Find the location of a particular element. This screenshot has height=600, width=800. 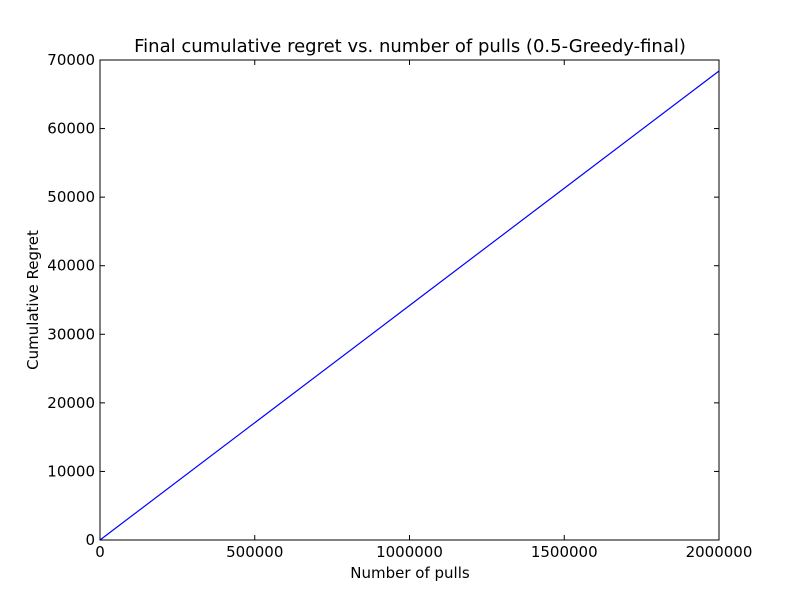

y-tick-label: 60000 is located at coordinates (71, 129).